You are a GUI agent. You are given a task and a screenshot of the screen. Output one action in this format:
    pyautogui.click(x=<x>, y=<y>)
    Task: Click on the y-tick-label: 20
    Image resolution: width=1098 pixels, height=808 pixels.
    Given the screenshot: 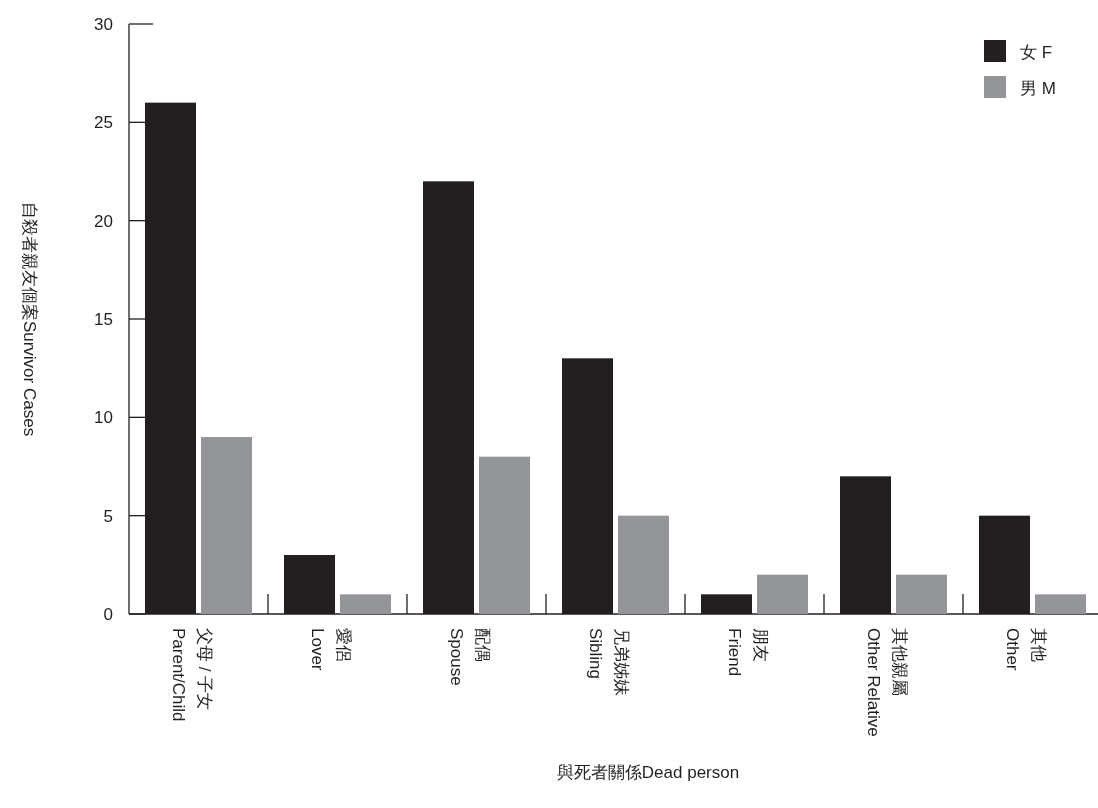 What is the action you would take?
    pyautogui.click(x=103, y=221)
    